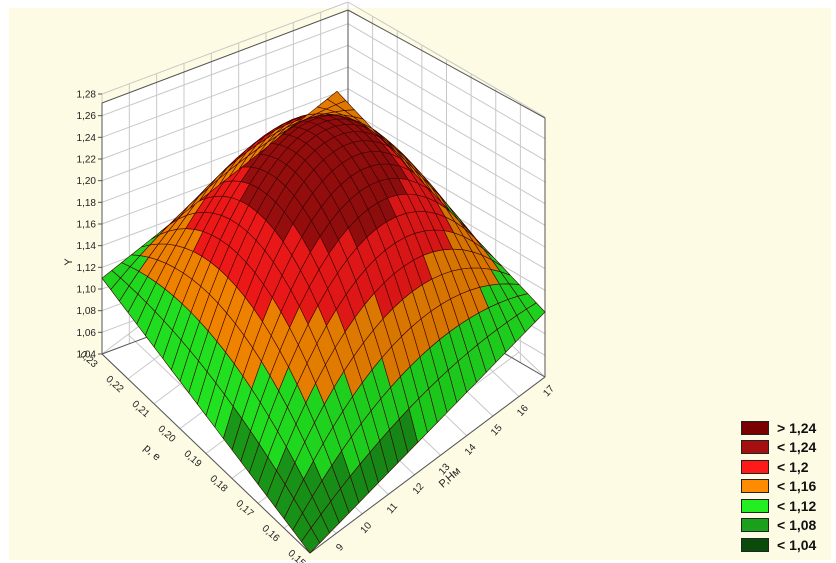  I want to click on legend-label: < 1,24, so click(797, 447).